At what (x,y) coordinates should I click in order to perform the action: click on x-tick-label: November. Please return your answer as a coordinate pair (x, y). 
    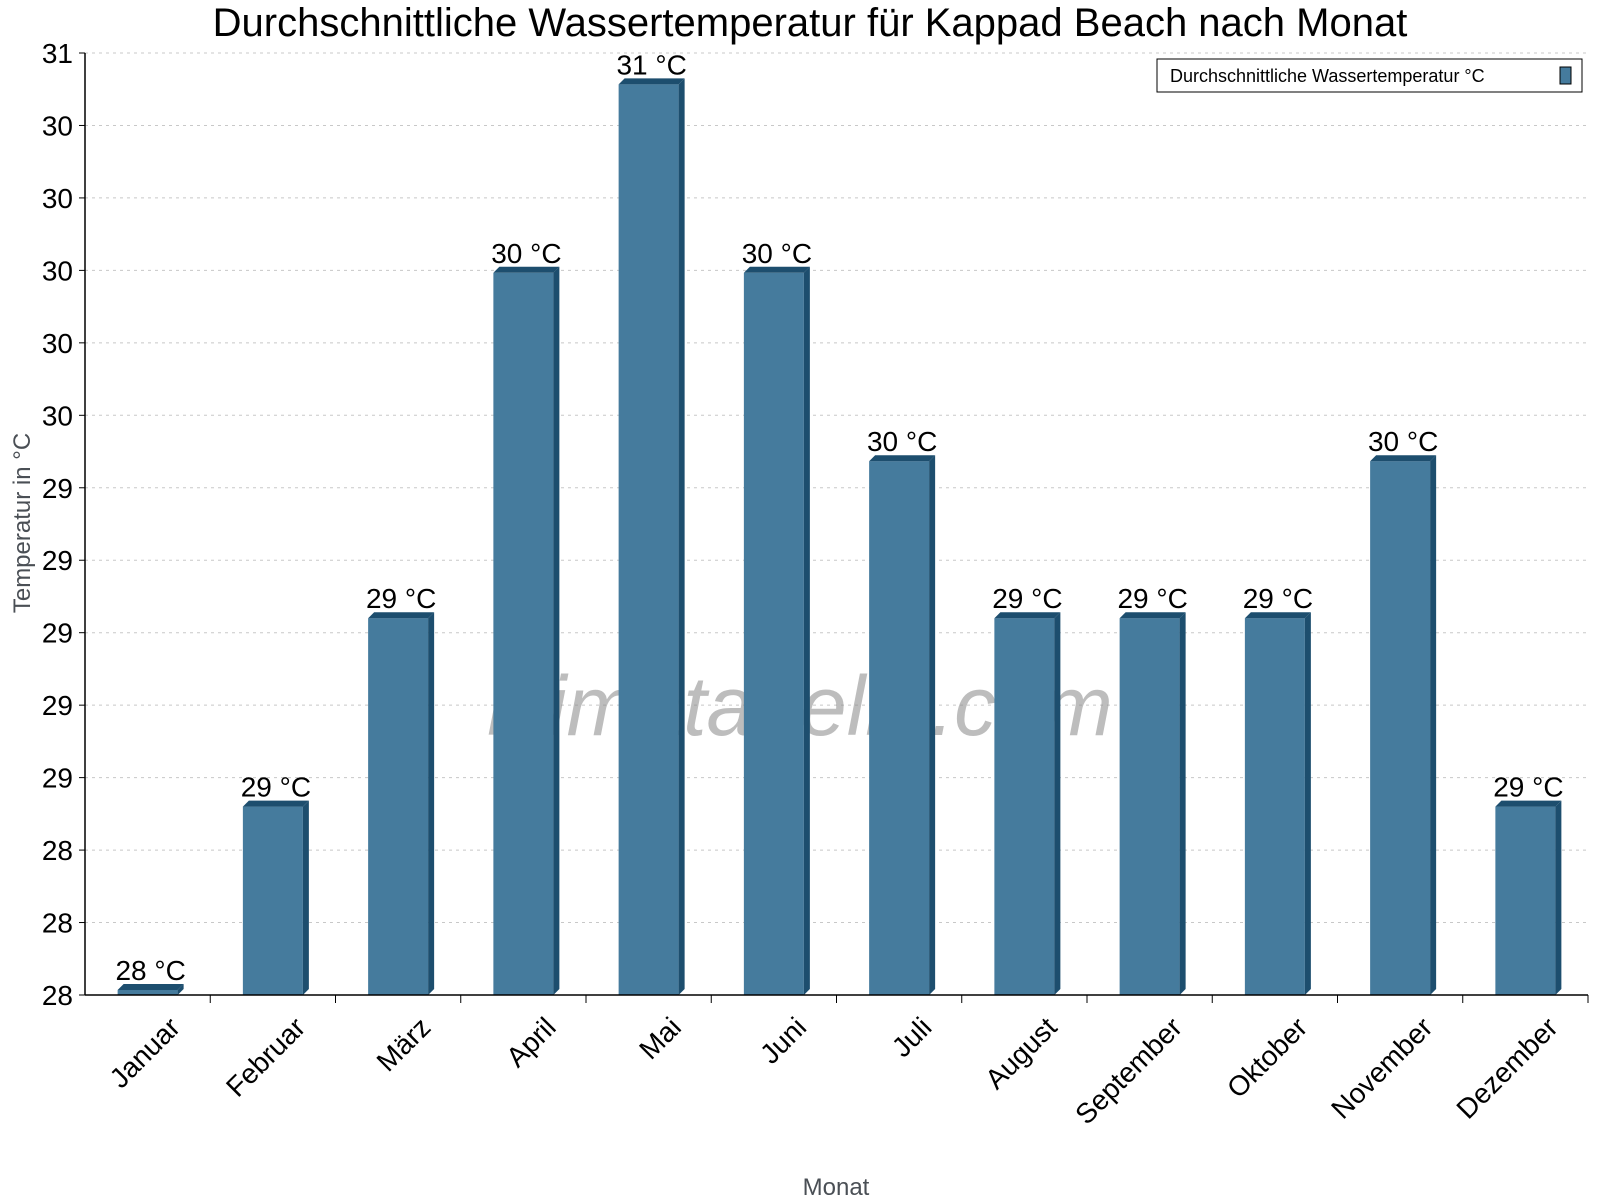
    Looking at the image, I should click on (1381, 1067).